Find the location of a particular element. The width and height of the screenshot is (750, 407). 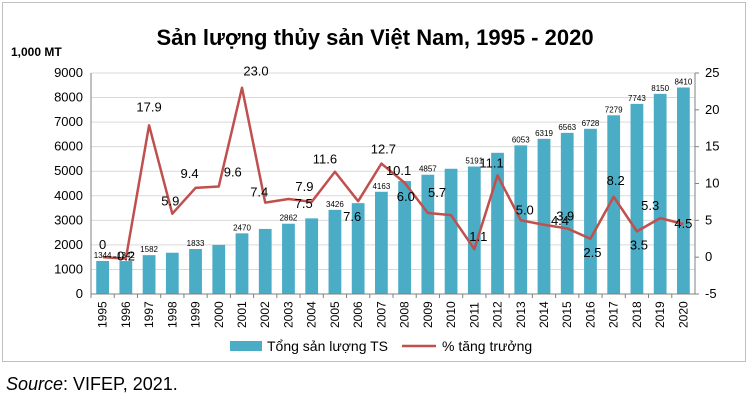

x-tick-label: 2020 is located at coordinates (683, 314).